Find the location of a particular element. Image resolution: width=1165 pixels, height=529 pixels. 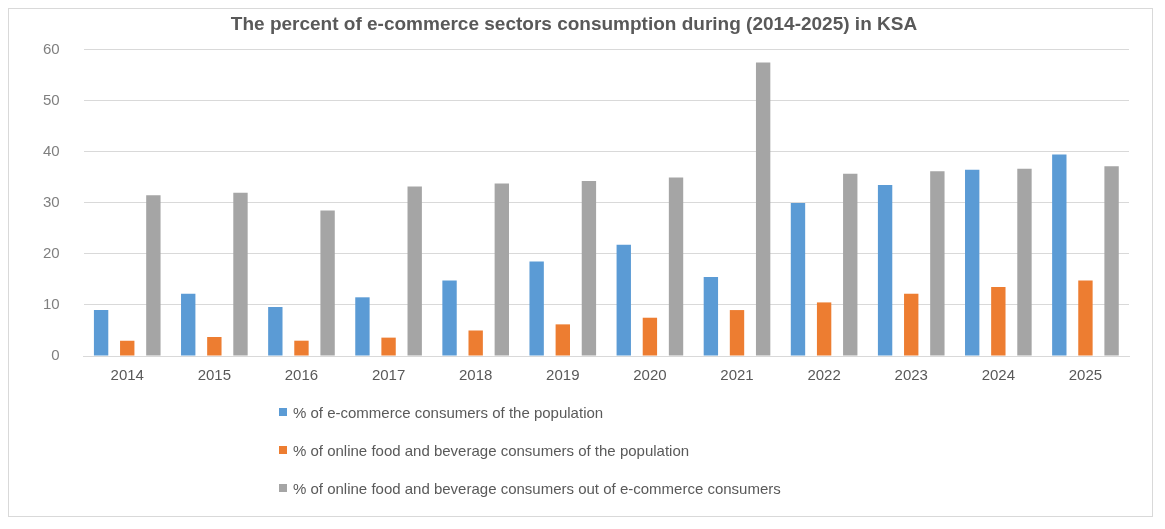

x-tick-label: 2016 is located at coordinates (301, 375).